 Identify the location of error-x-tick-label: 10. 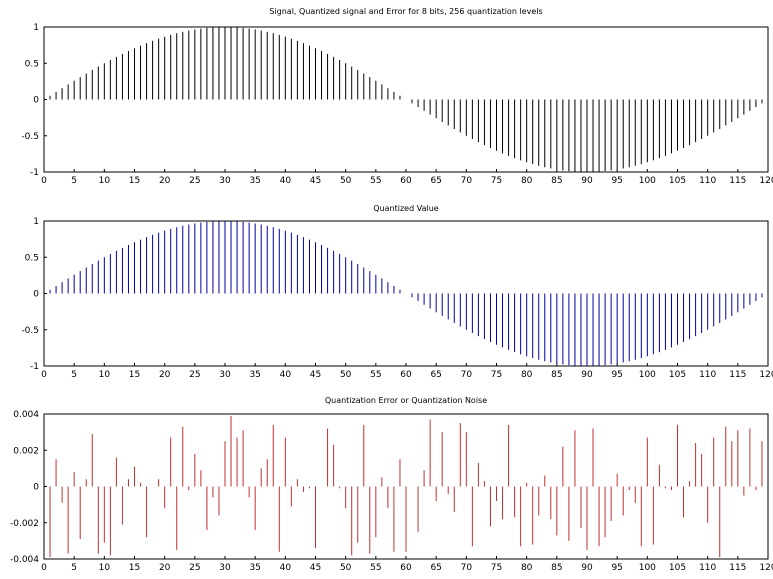
(105, 568).